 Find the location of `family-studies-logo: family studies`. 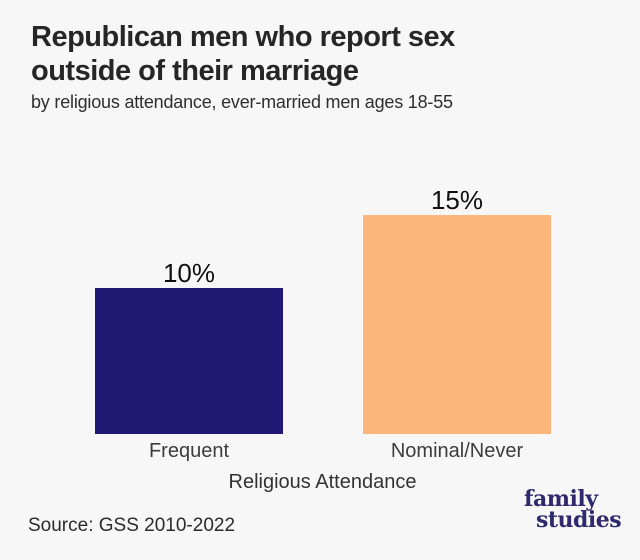

family-studies-logo: family studies is located at coordinates (573, 509).